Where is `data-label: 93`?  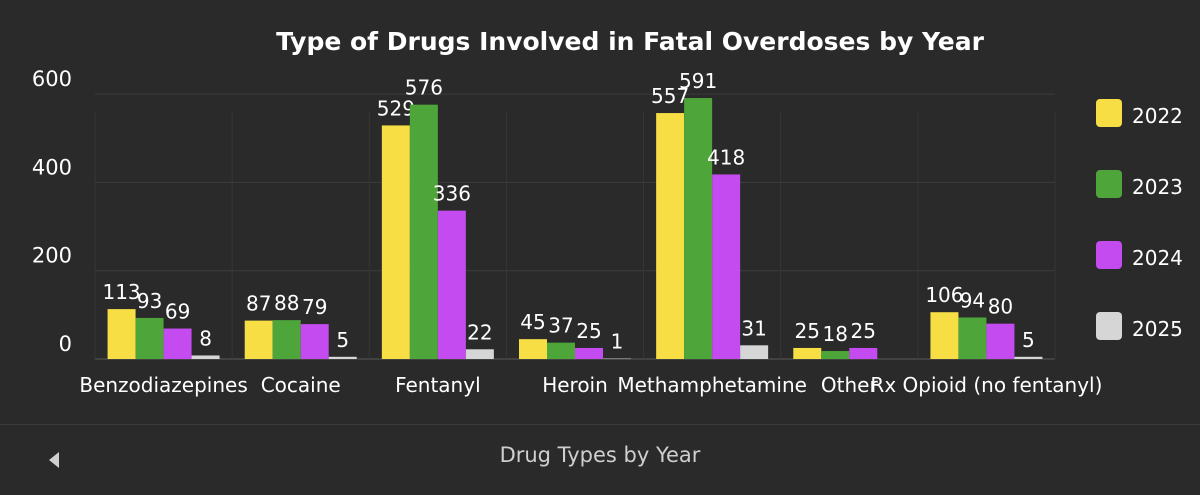
data-label: 93 is located at coordinates (149, 301).